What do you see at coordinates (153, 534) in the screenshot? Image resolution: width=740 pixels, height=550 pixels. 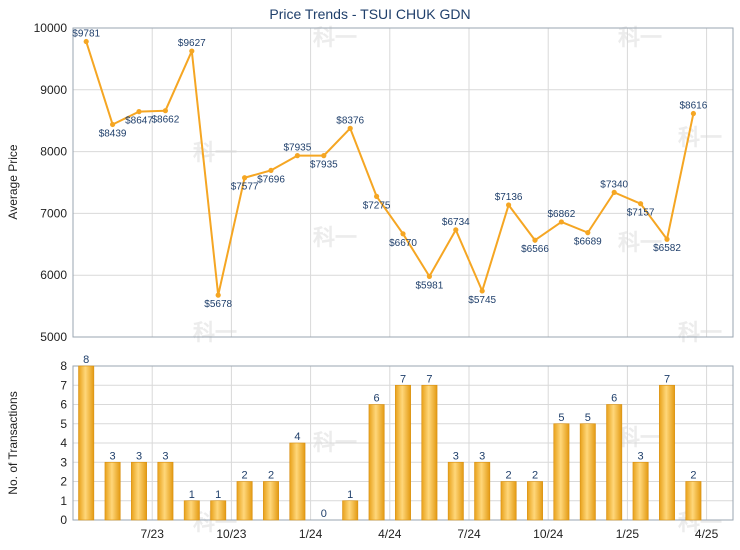 I see `x-tick-label-0: 7/23` at bounding box center [153, 534].